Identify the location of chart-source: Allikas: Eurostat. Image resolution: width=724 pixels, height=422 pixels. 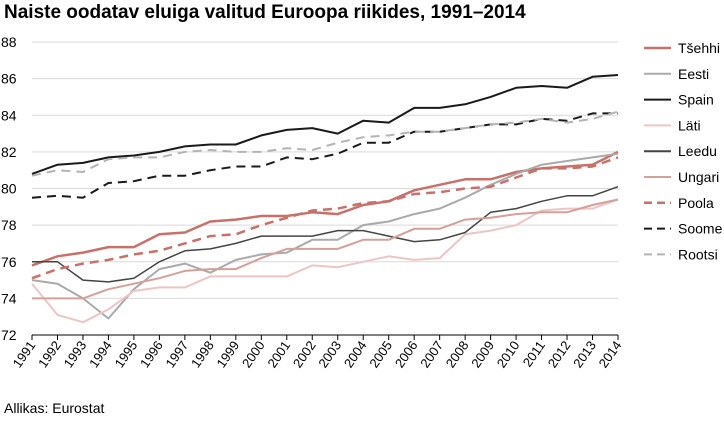
(54, 408).